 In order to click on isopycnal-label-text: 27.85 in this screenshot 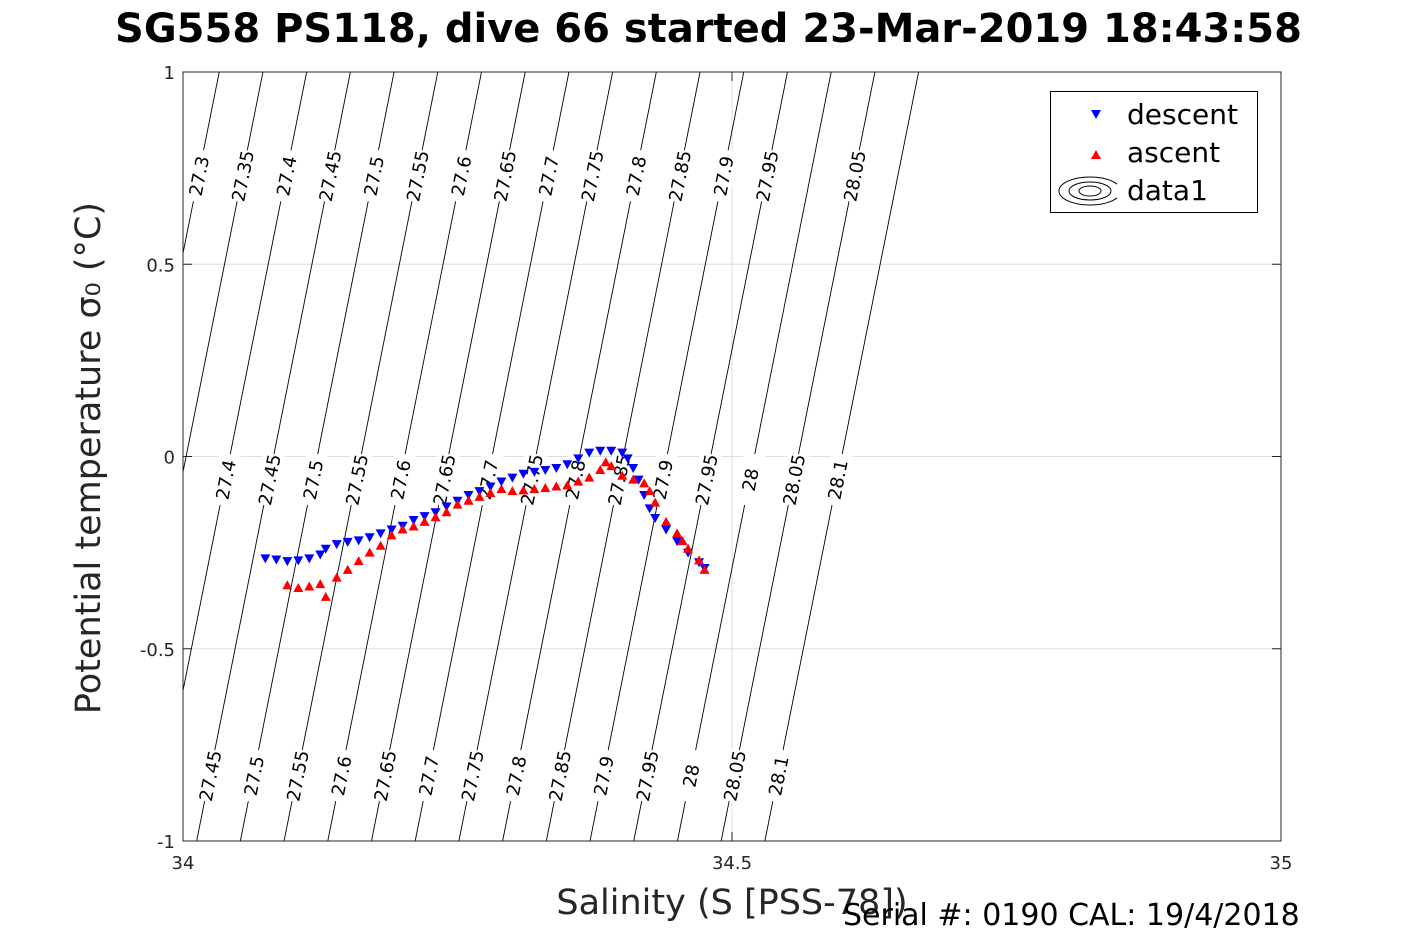, I will do `click(680, 176)`.